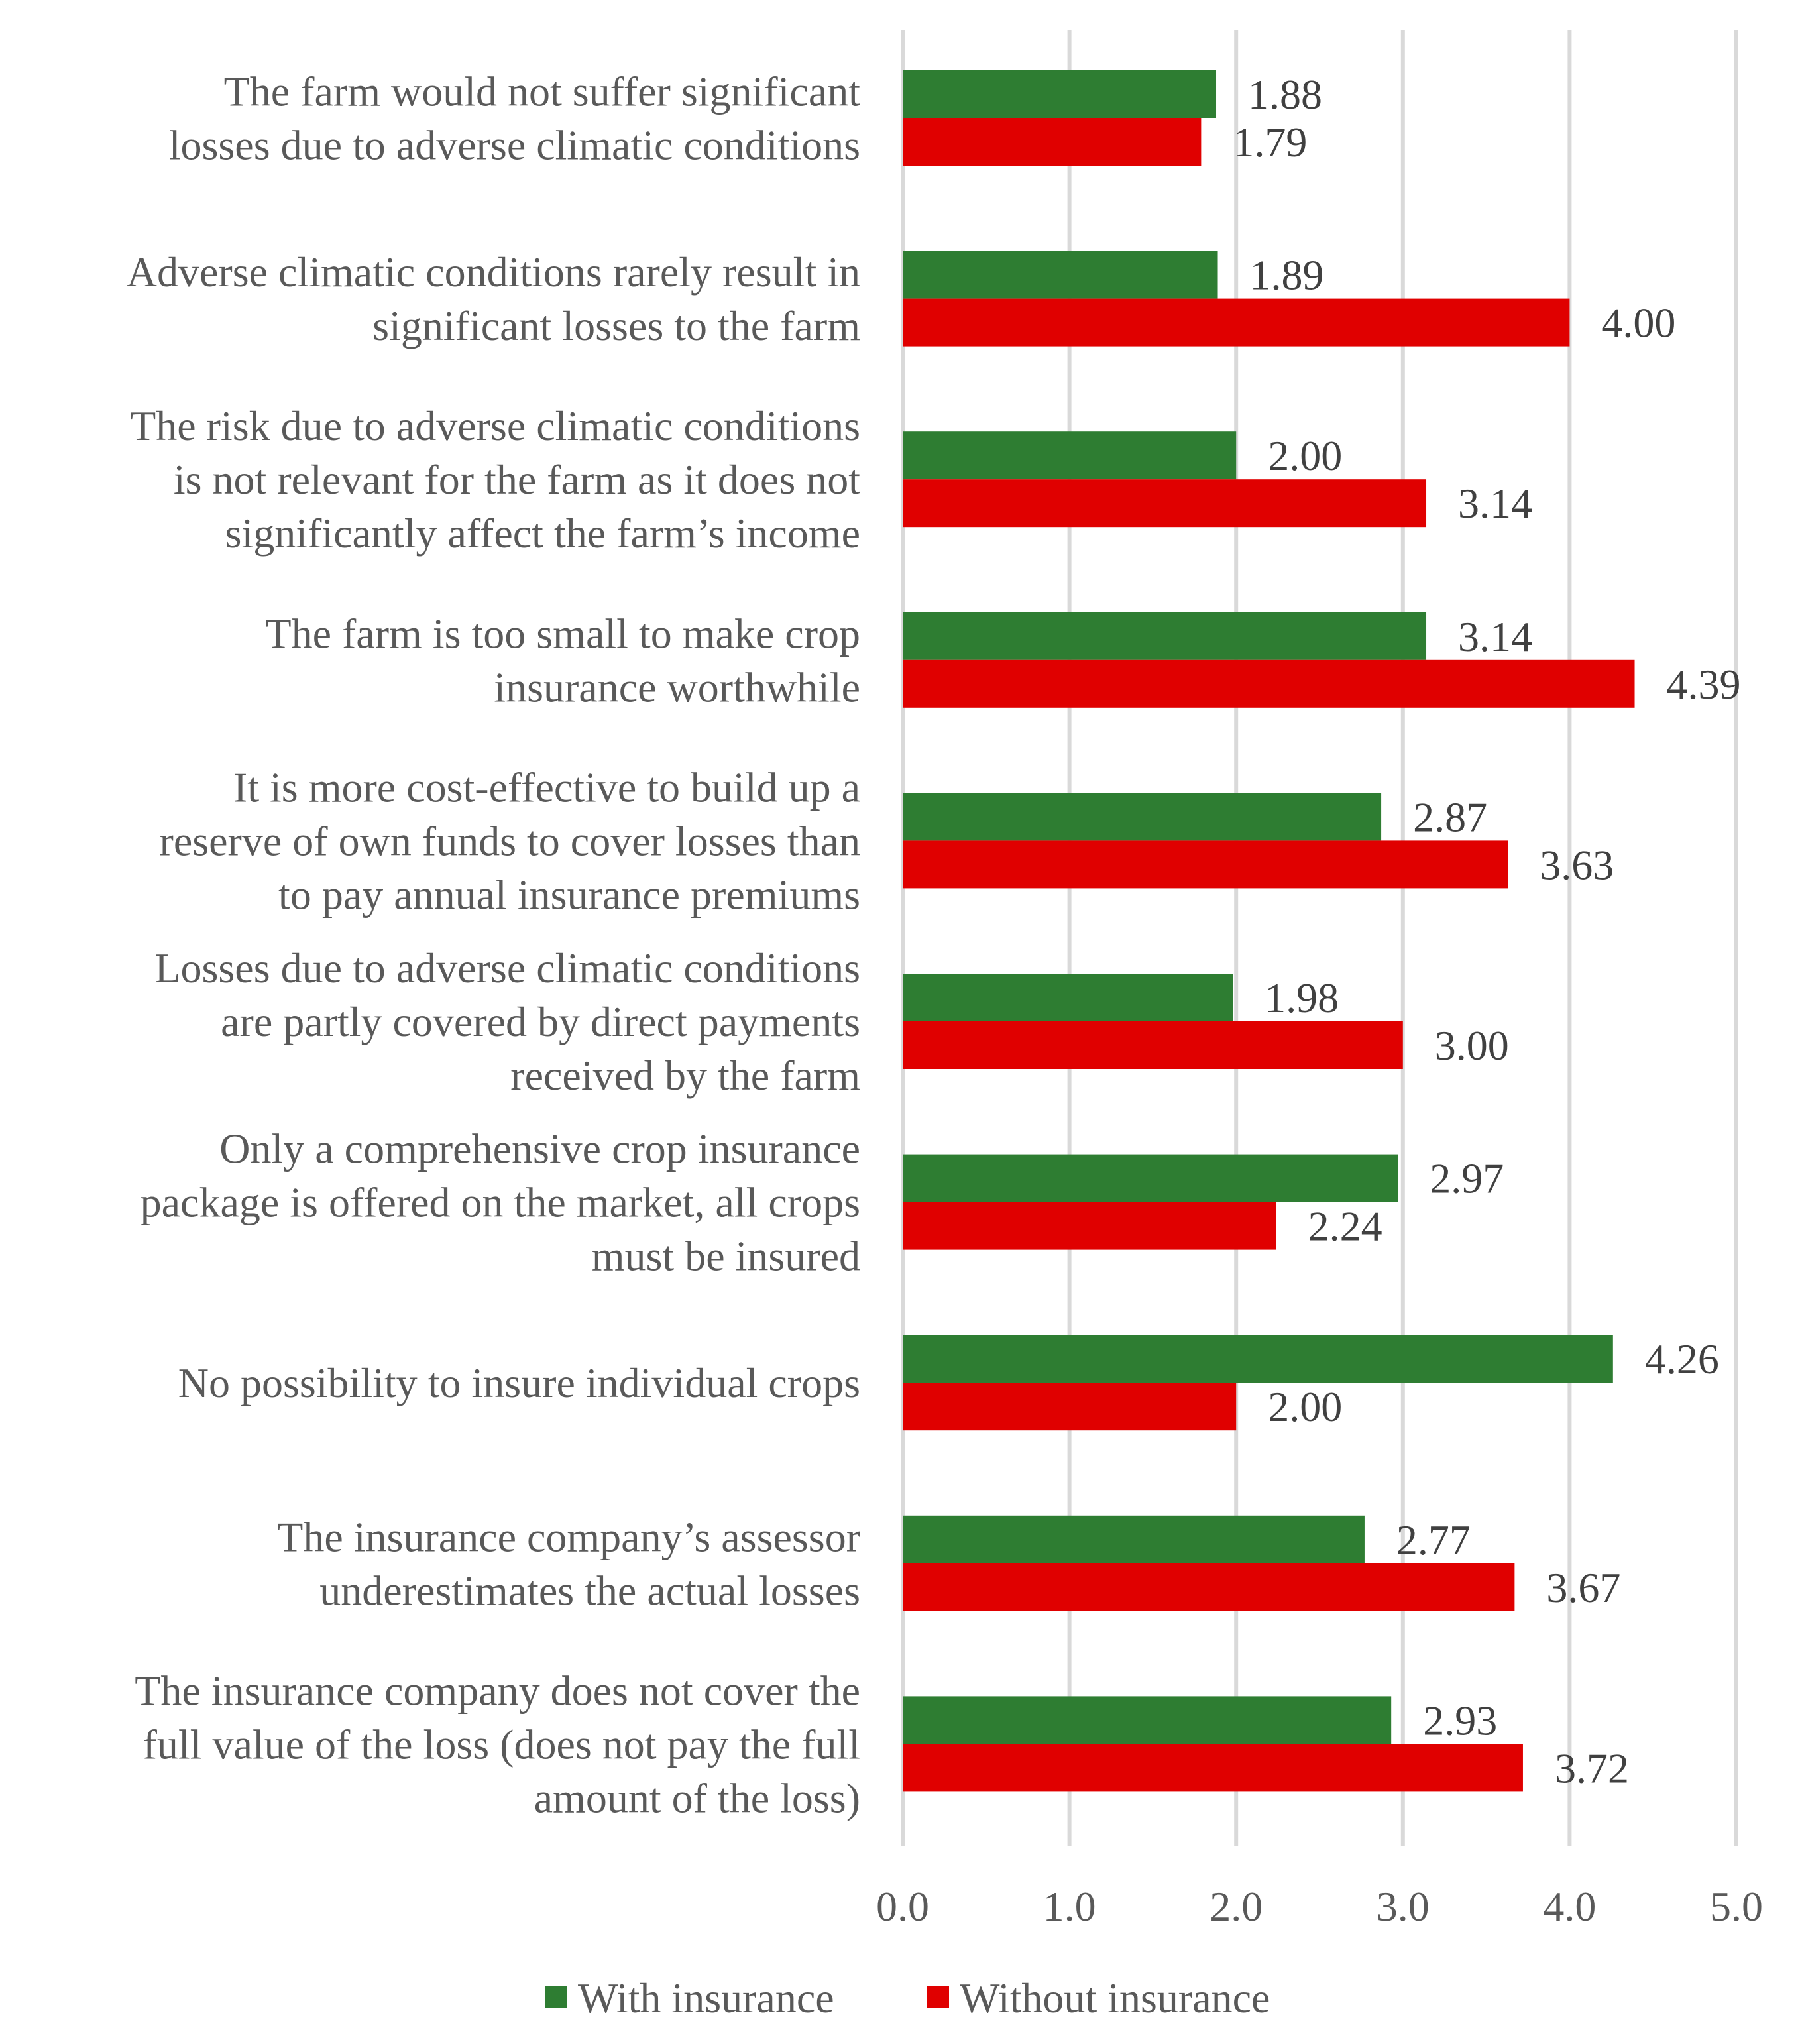 The image size is (1800, 2044). Describe the element at coordinates (1495, 636) in the screenshot. I see `data-label-with-insurance: 3.14` at that location.